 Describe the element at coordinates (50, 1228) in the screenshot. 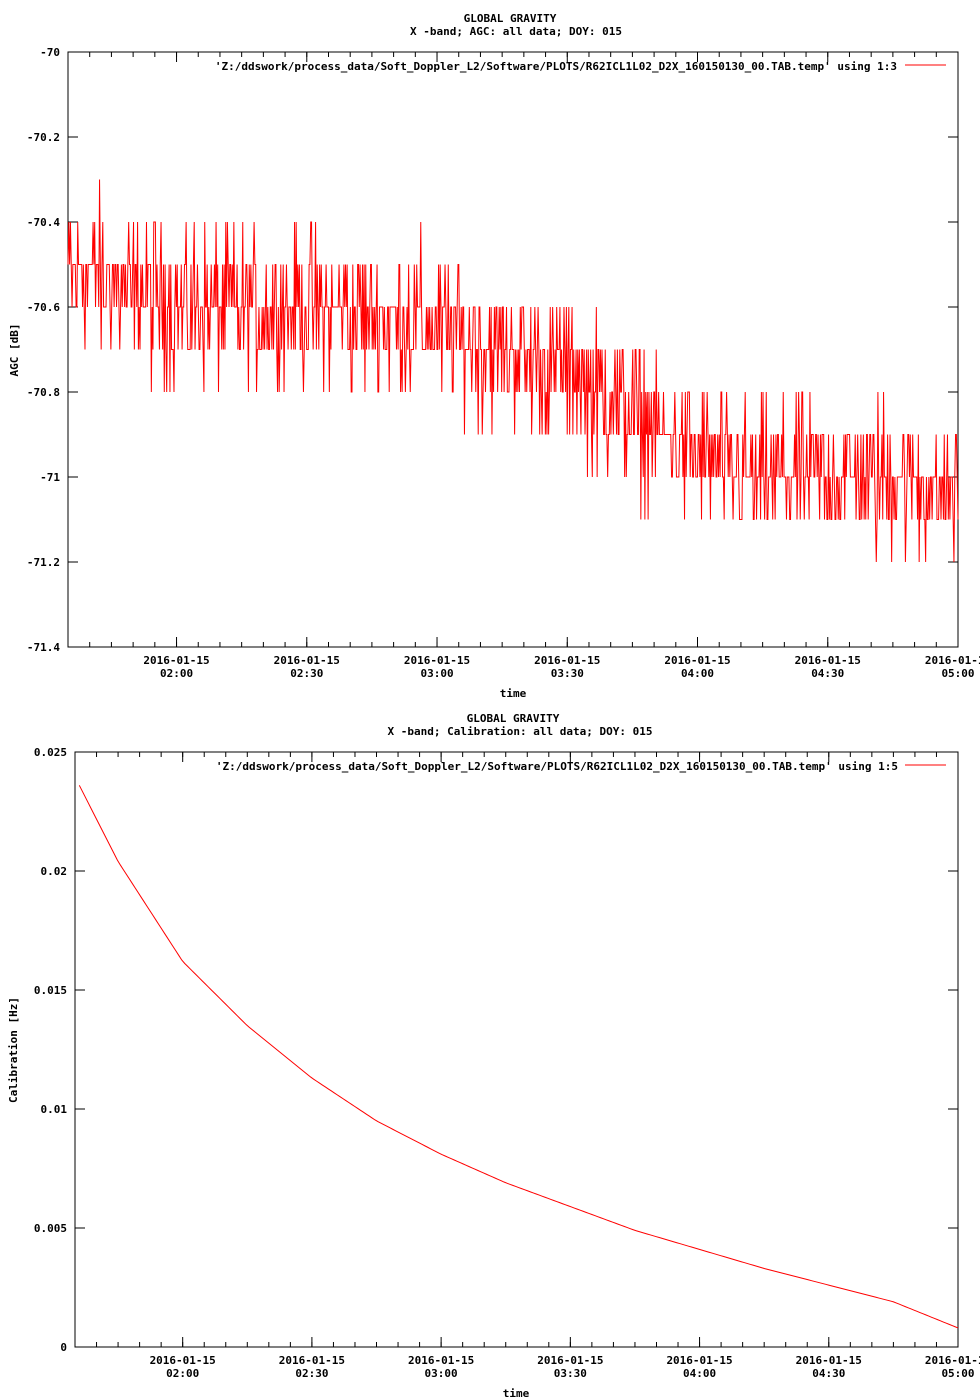

I see `y-tick-label: 0.005` at that location.